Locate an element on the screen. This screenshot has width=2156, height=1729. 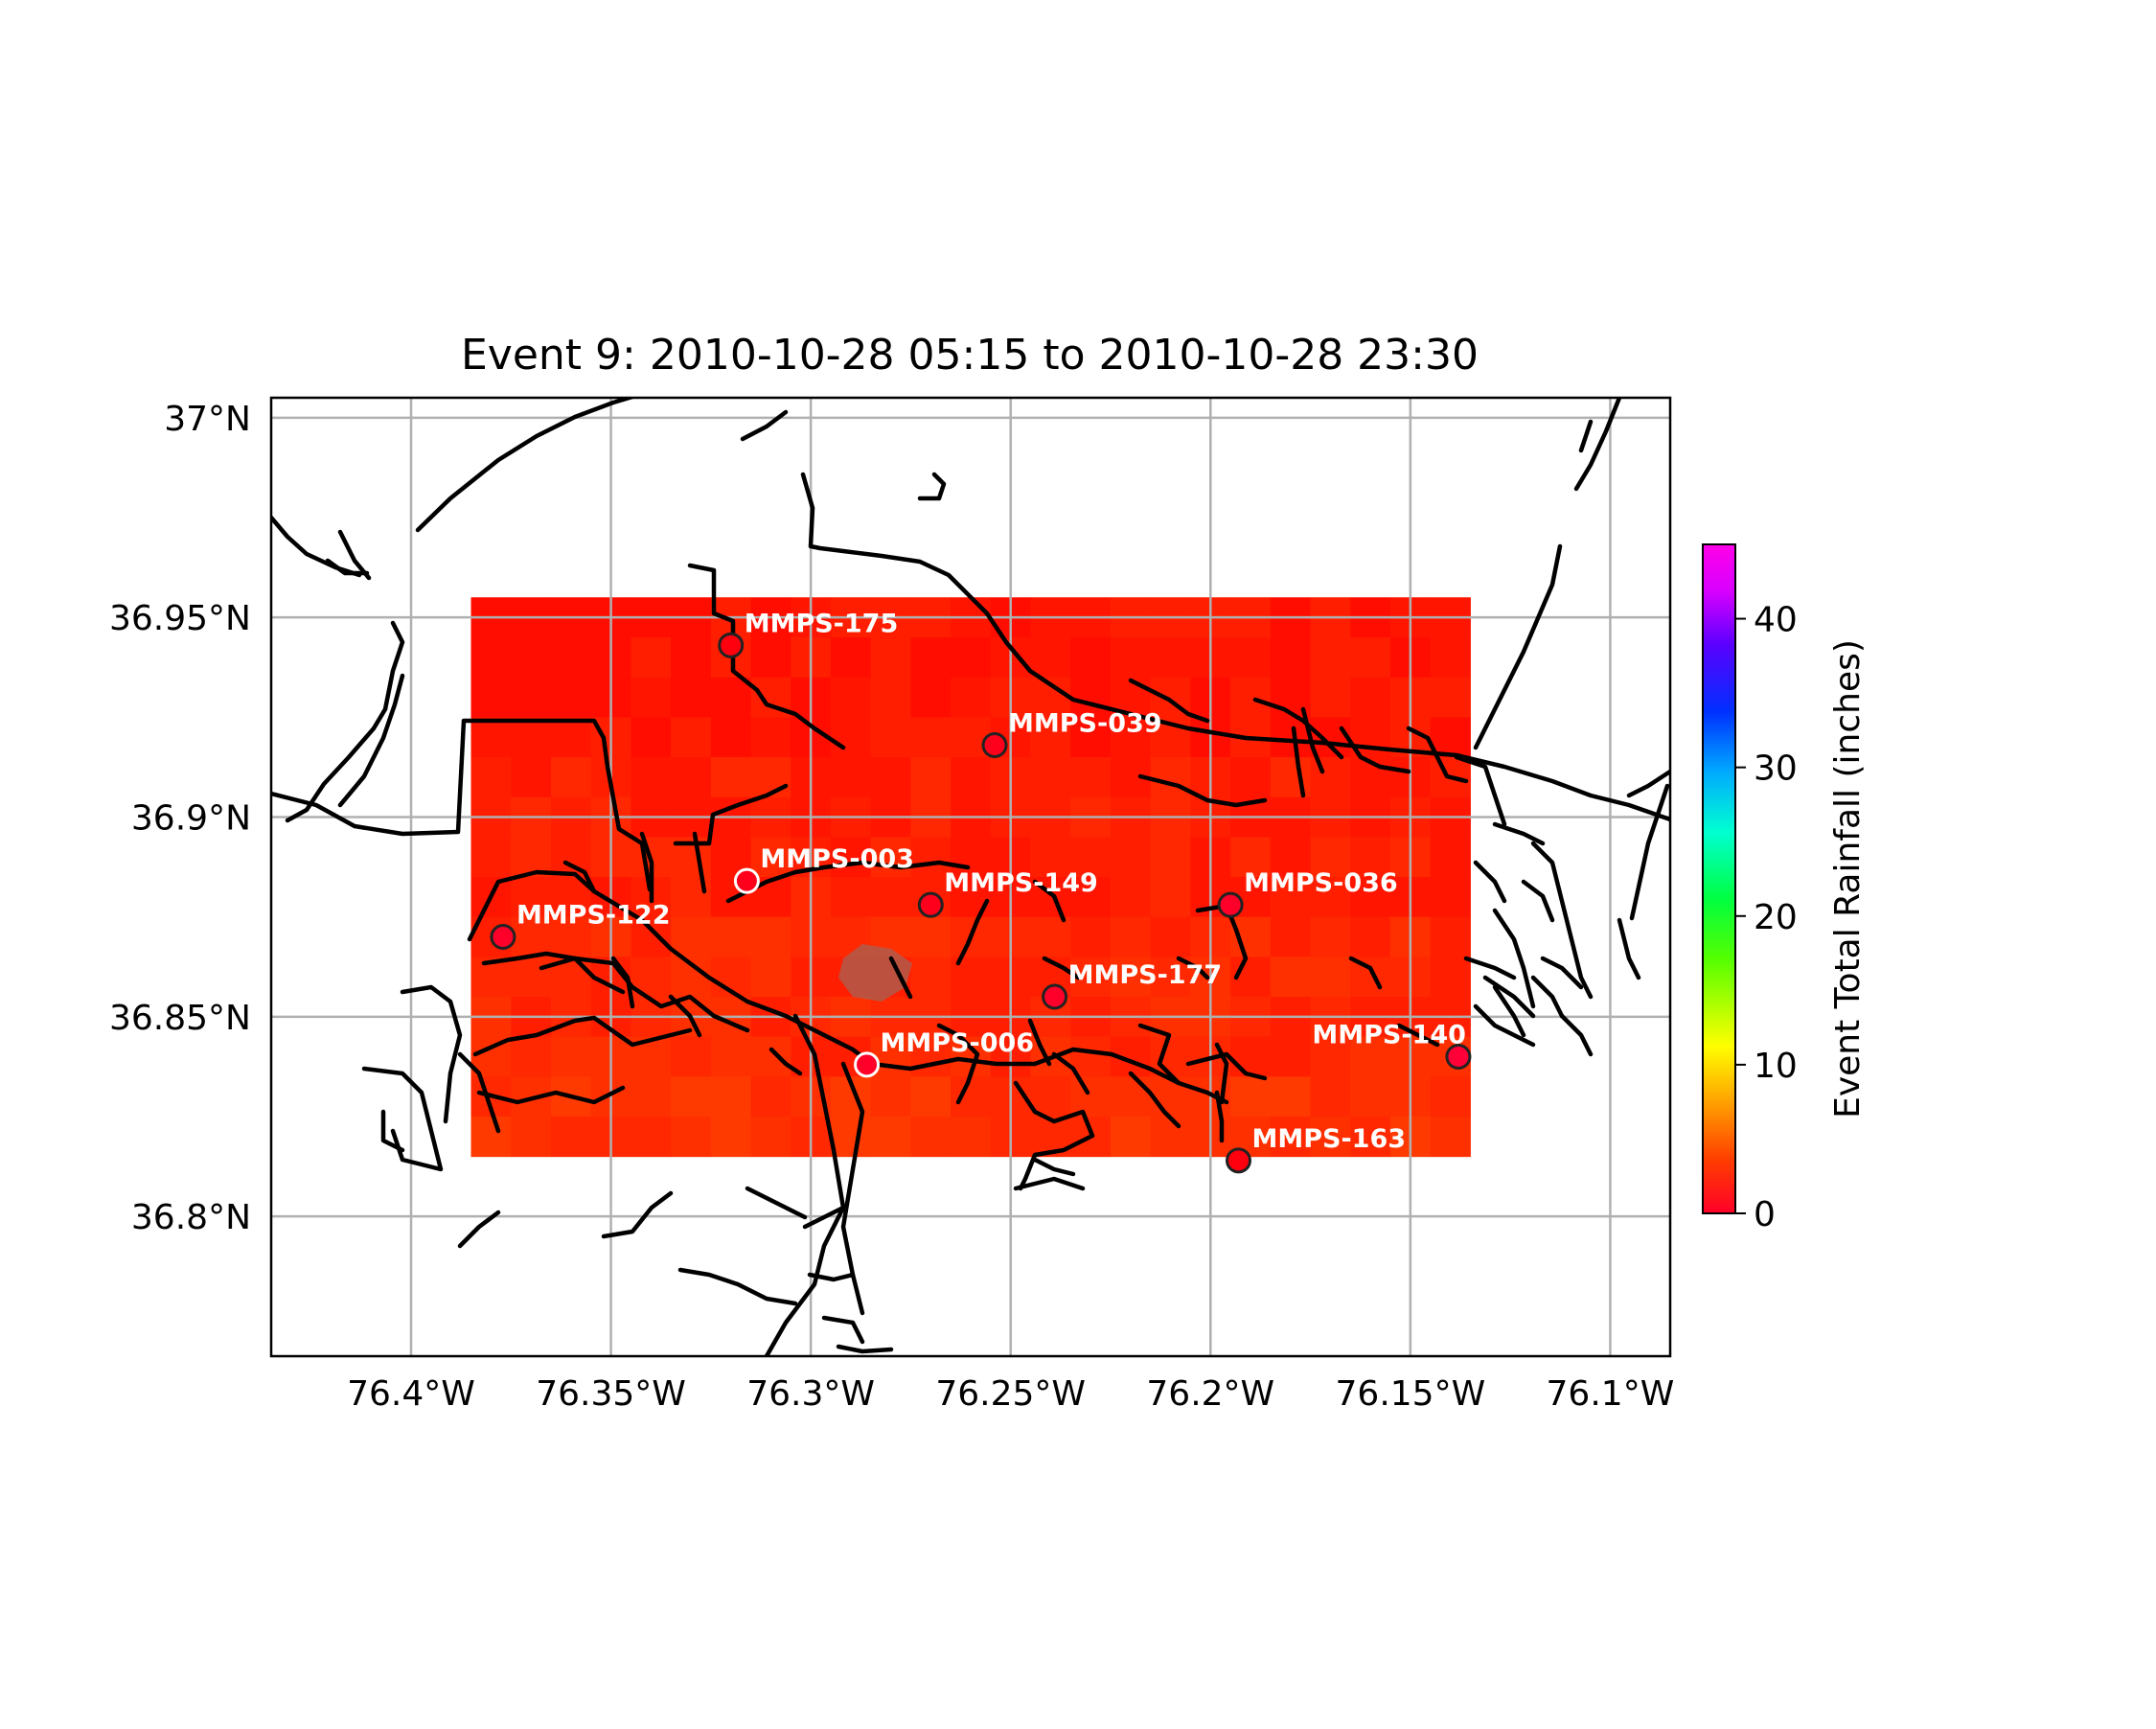
colorbar-tick-label: 0 is located at coordinates (1765, 1214).